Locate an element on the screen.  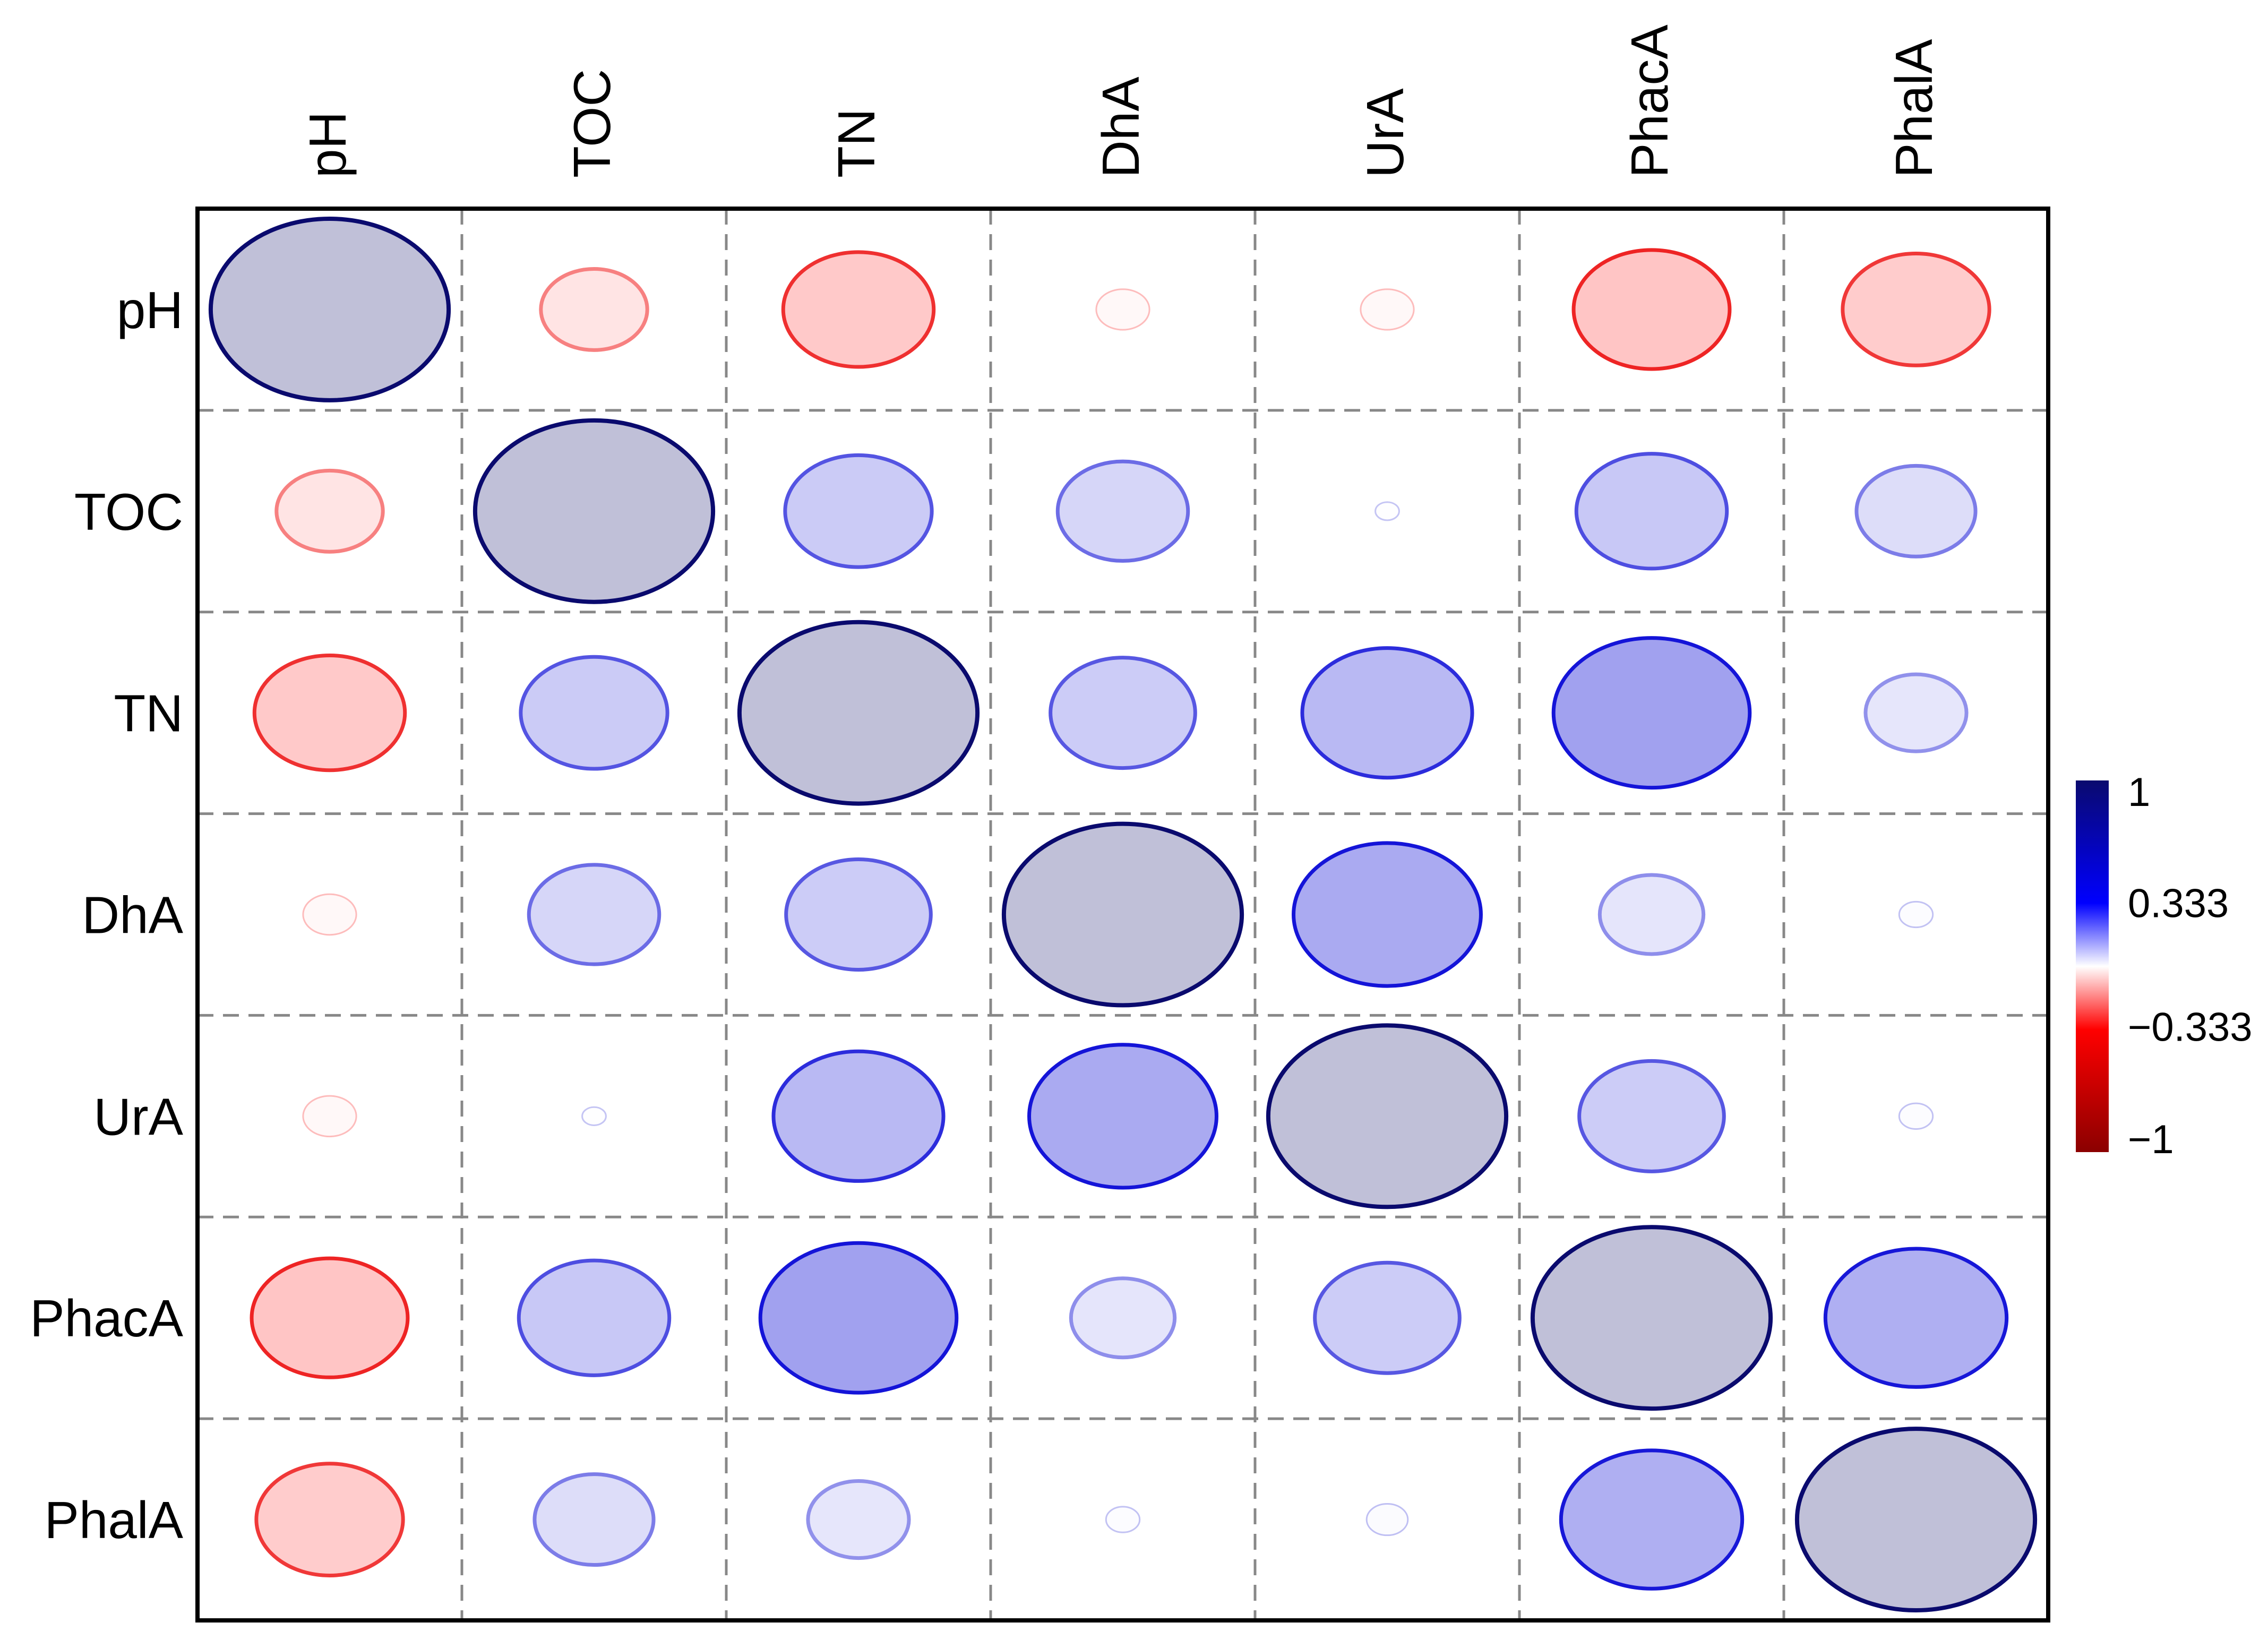
cell-ura-toc is located at coordinates (594, 1116).